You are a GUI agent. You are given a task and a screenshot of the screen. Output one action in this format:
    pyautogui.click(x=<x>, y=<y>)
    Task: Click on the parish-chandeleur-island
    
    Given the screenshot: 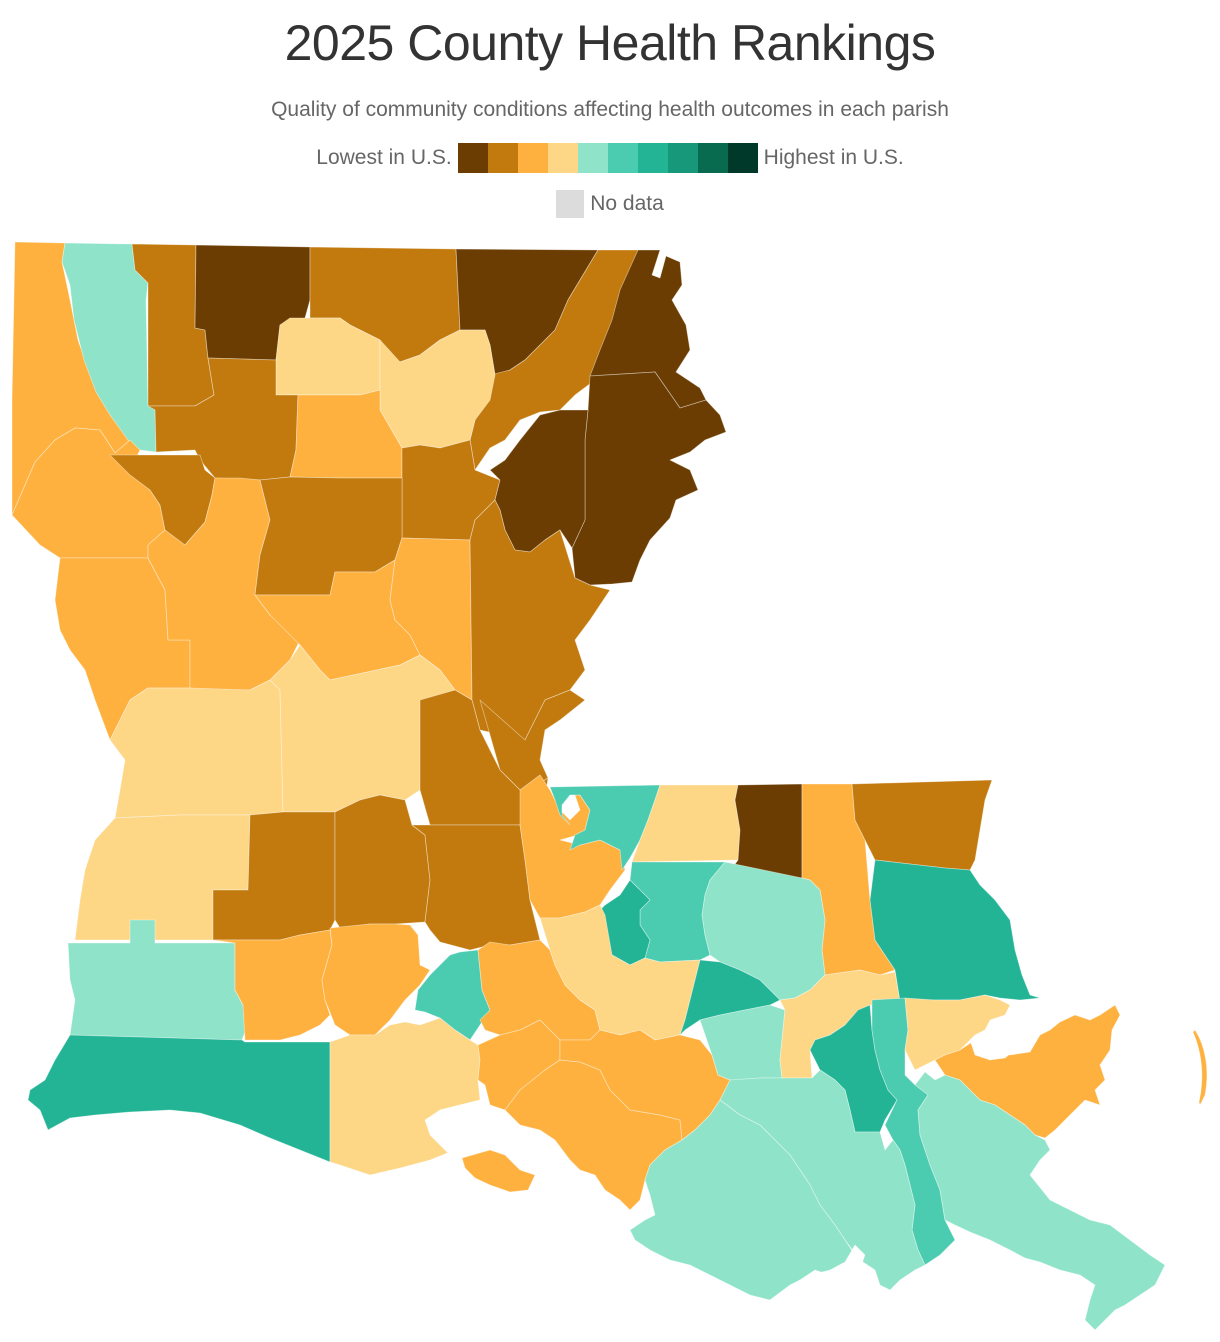 What is the action you would take?
    pyautogui.click(x=1200, y=1067)
    